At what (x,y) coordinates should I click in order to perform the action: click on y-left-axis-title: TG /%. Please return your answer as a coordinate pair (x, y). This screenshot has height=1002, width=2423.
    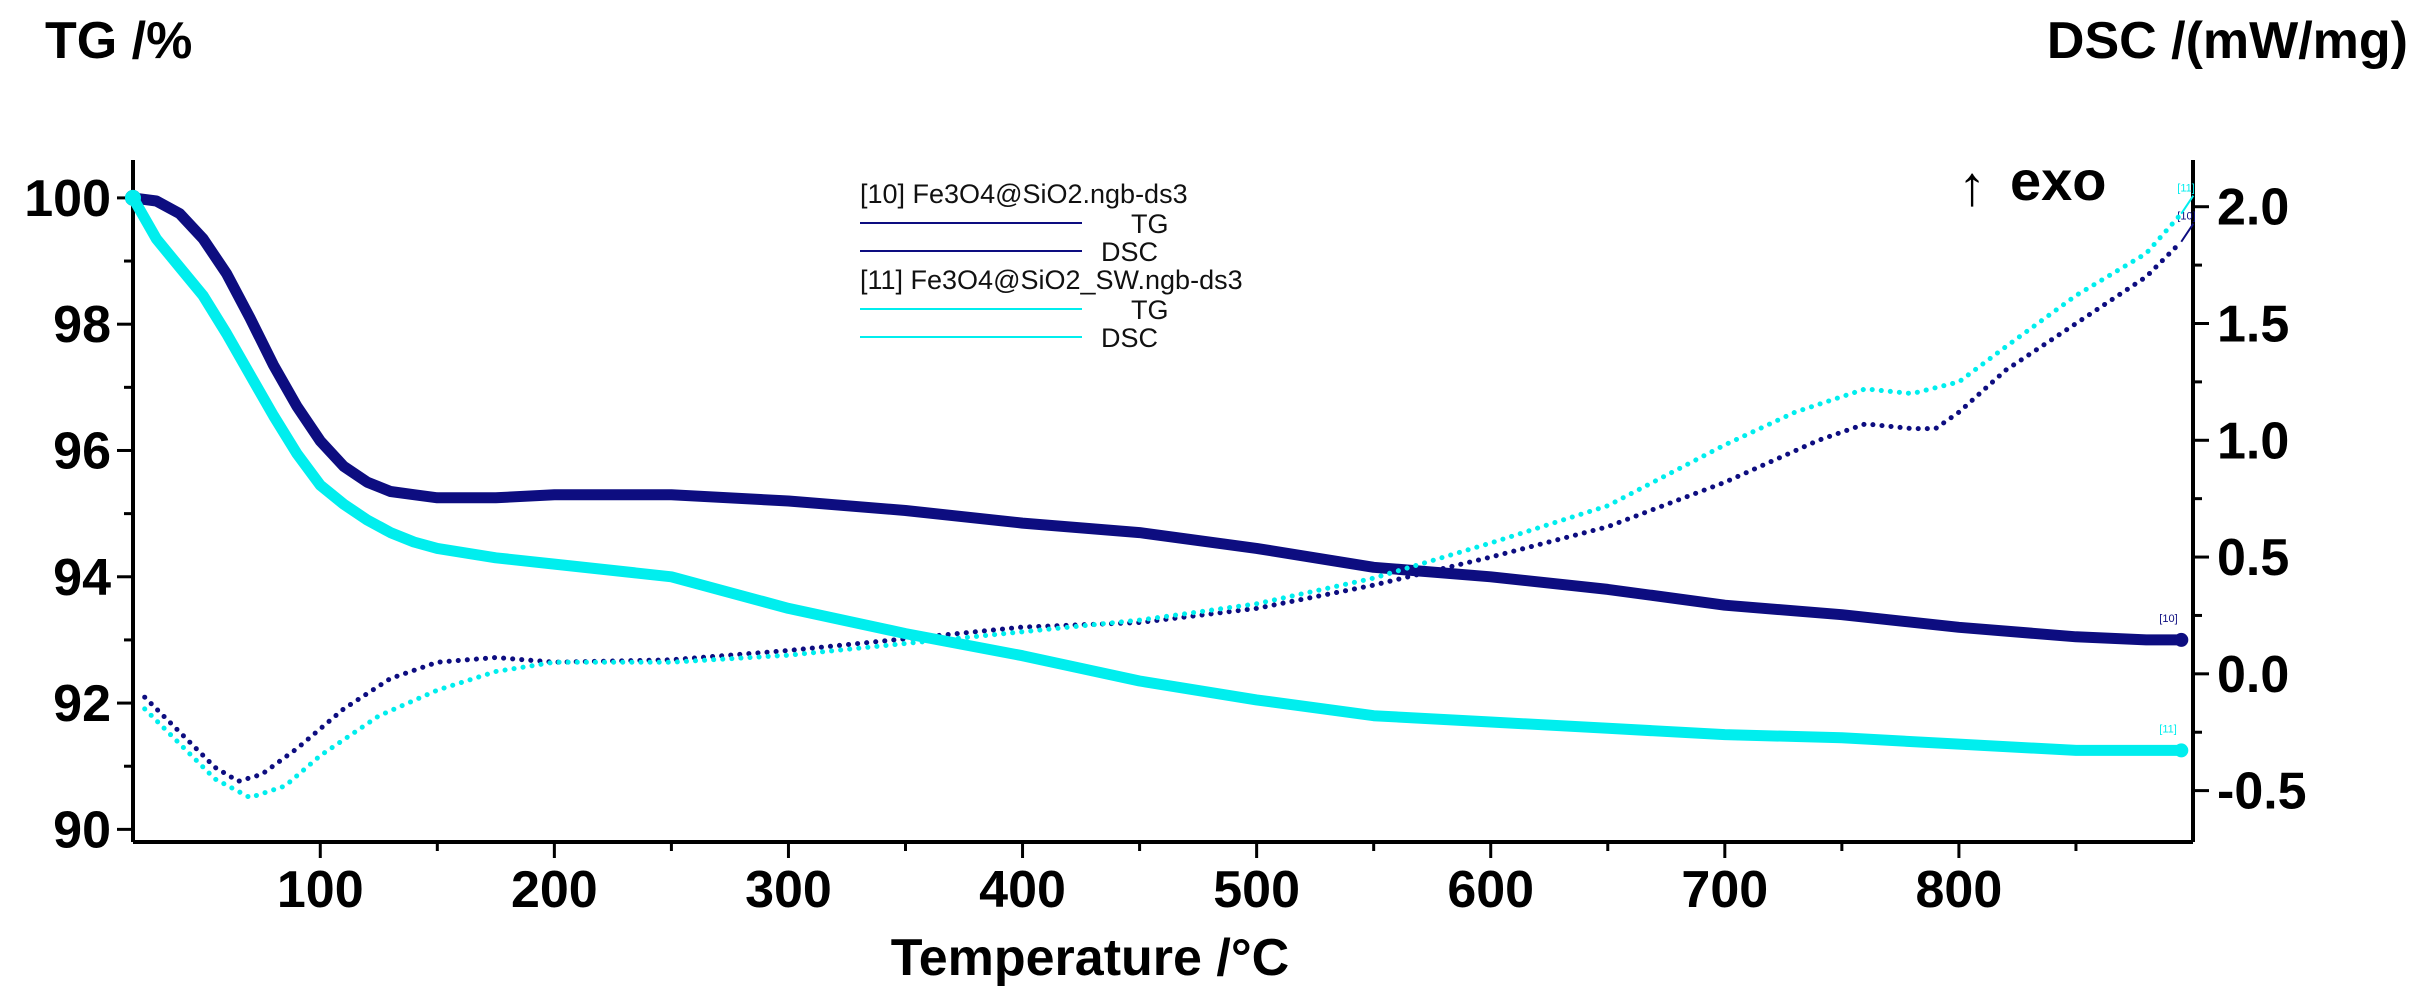
    Looking at the image, I should click on (118, 41).